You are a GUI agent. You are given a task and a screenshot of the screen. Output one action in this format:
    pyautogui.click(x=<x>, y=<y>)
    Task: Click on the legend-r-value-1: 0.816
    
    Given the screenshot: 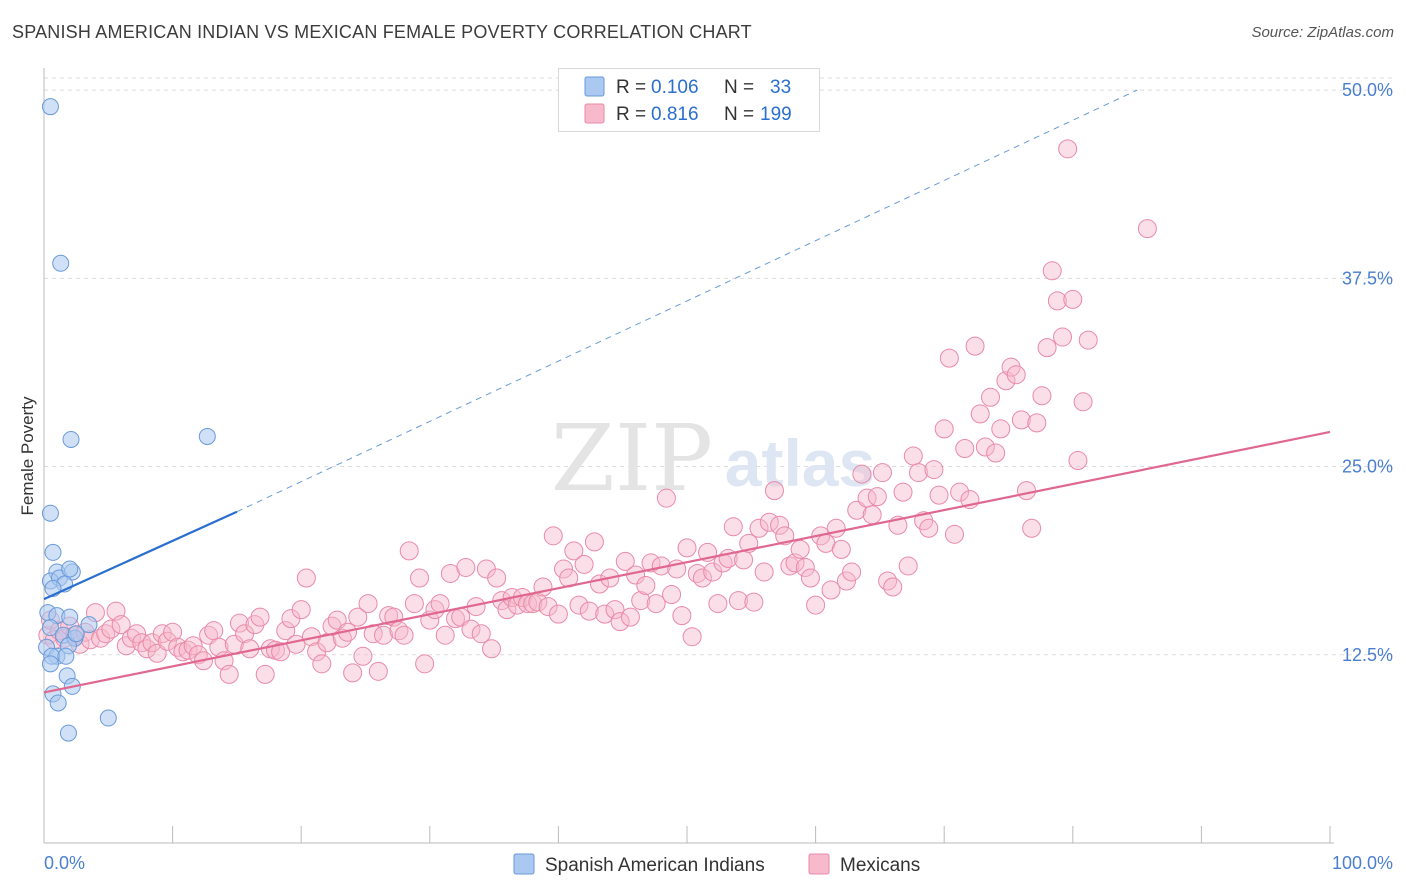 What is the action you would take?
    pyautogui.click(x=675, y=114)
    